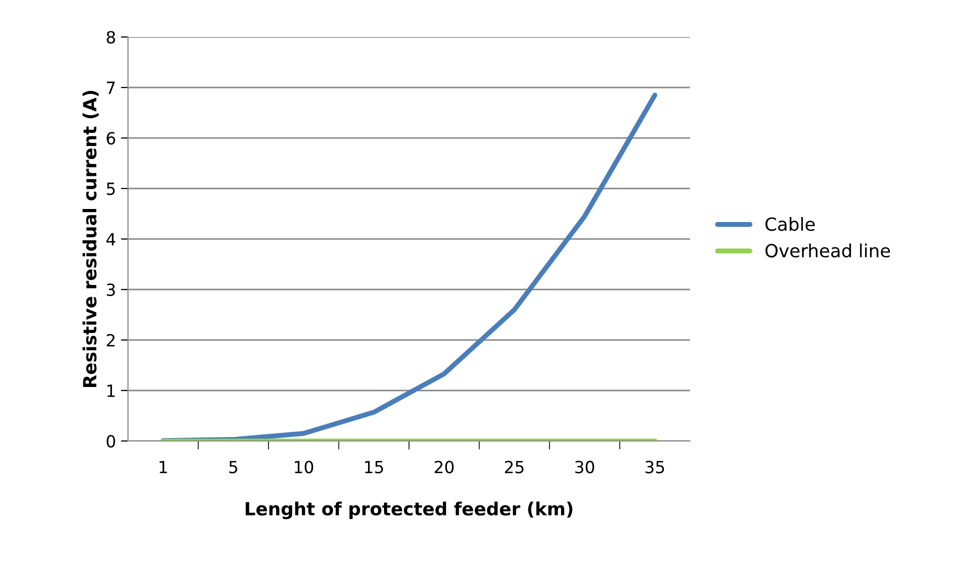 This screenshot has height=581, width=958. I want to click on x-tick-label: 25, so click(514, 467).